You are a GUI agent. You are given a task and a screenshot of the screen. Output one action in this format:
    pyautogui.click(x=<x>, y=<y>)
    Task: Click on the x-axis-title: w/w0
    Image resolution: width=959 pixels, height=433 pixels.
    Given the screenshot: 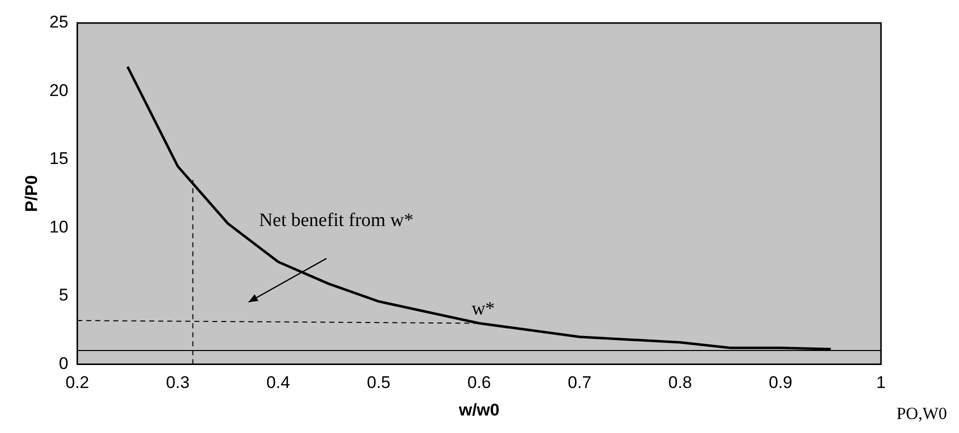 What is the action you would take?
    pyautogui.click(x=479, y=410)
    